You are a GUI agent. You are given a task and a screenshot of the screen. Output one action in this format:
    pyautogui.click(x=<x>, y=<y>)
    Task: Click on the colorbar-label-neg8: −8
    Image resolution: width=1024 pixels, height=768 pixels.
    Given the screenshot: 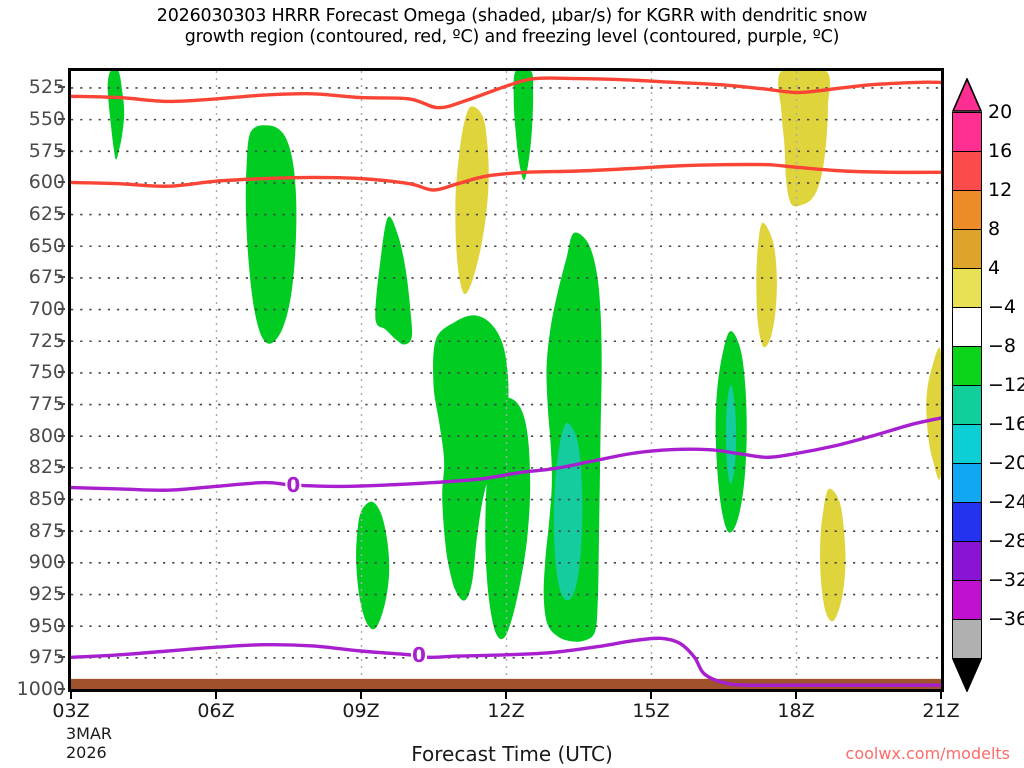 What is the action you would take?
    pyautogui.click(x=1002, y=346)
    